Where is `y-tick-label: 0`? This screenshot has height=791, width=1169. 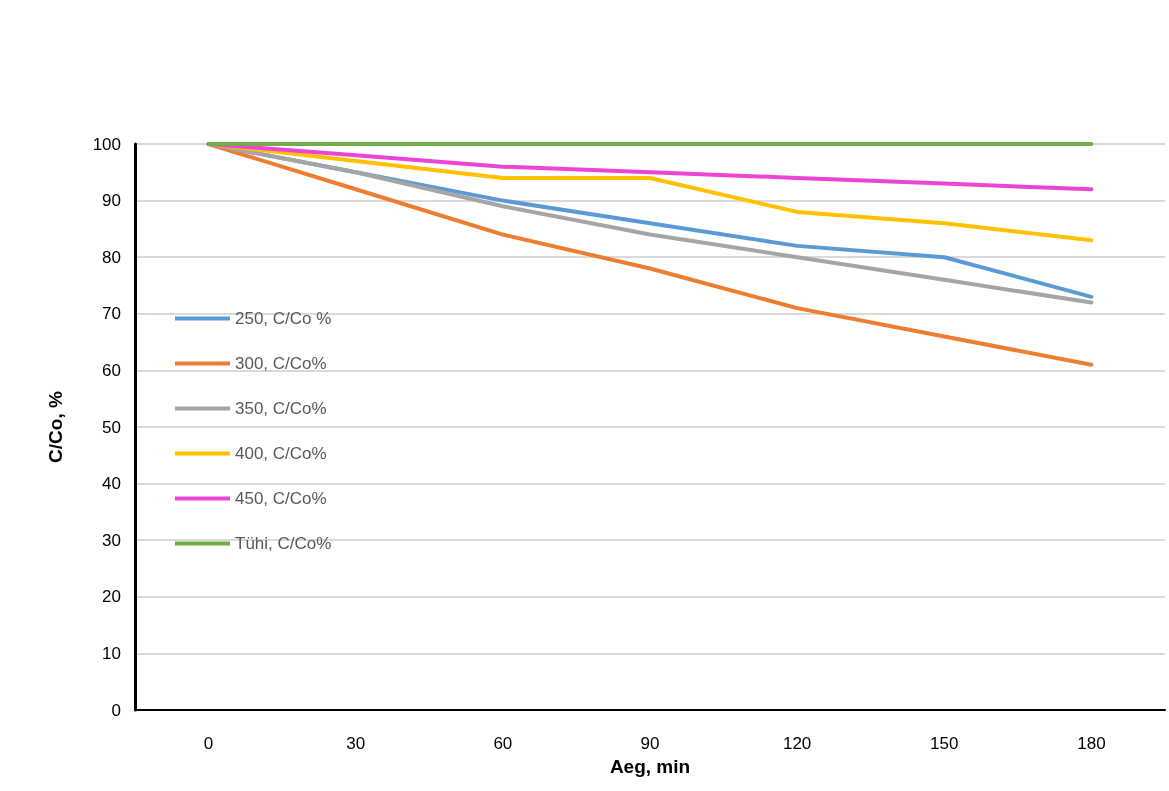
y-tick-label: 0 is located at coordinates (116, 710).